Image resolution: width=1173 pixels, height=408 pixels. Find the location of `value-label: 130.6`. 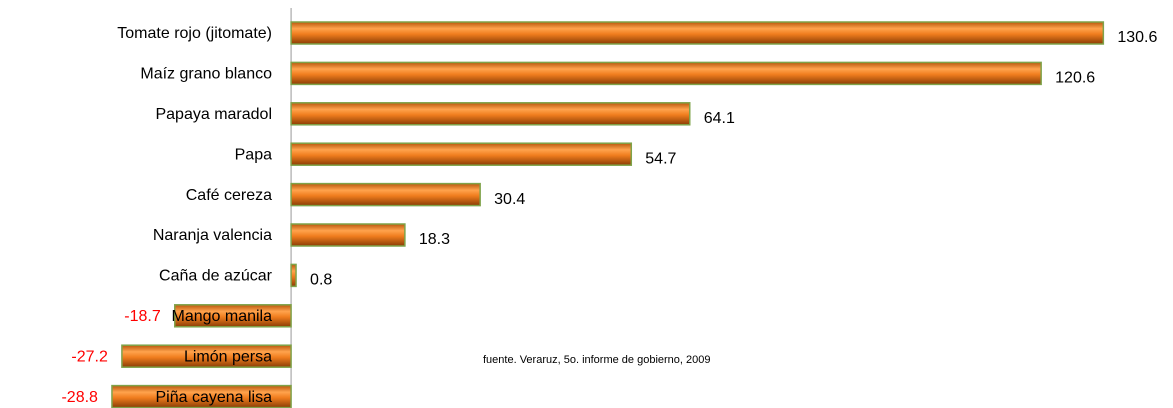

value-label: 130.6 is located at coordinates (1137, 37).